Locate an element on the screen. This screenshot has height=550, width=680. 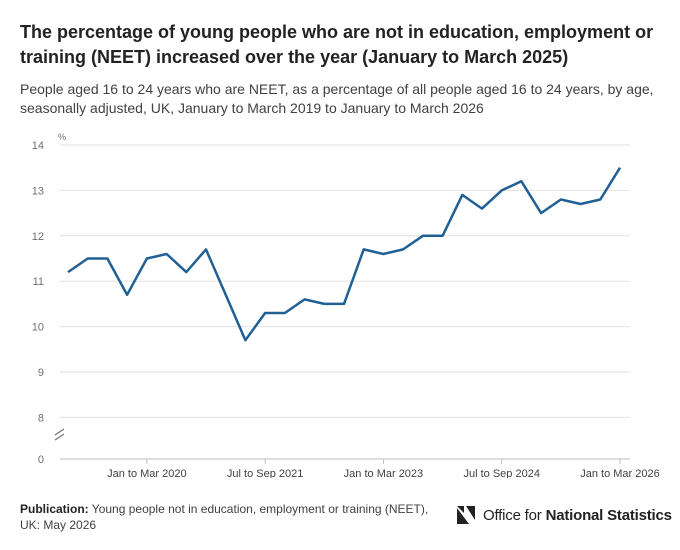
ons-logo: Office for National Statistics is located at coordinates (563, 515).